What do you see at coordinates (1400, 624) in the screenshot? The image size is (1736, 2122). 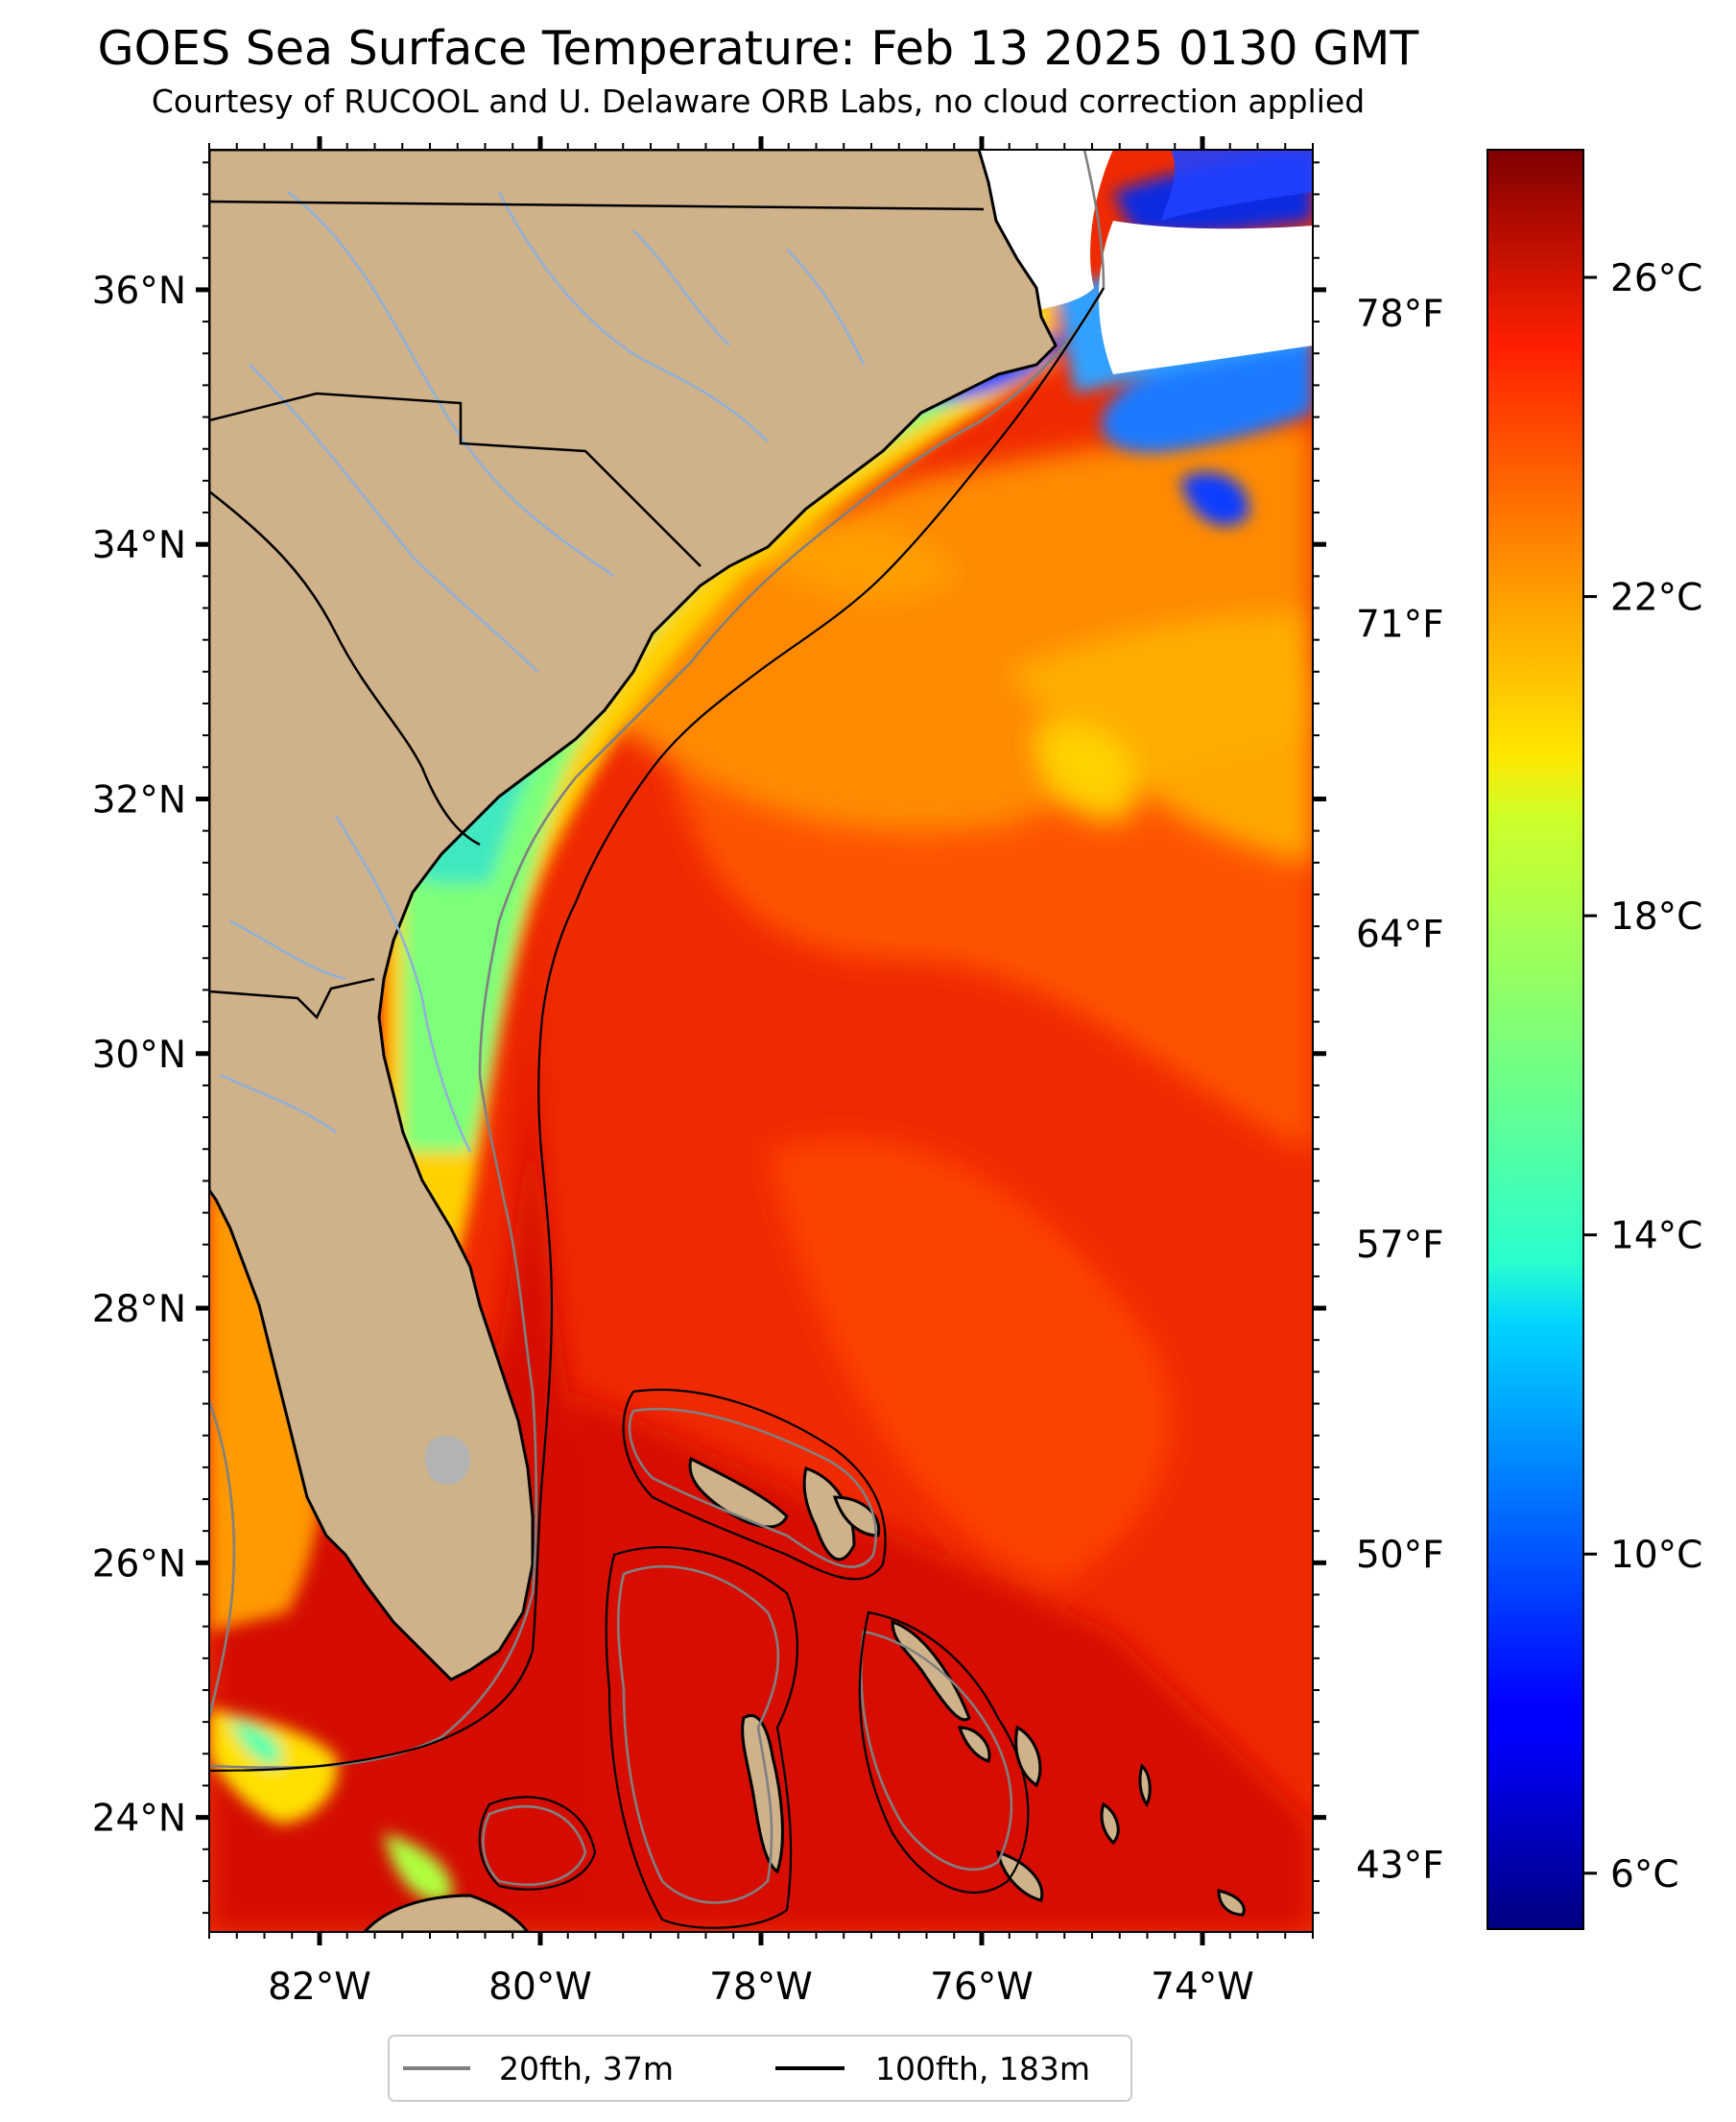 I see `fahrenheit-label: 71°F` at bounding box center [1400, 624].